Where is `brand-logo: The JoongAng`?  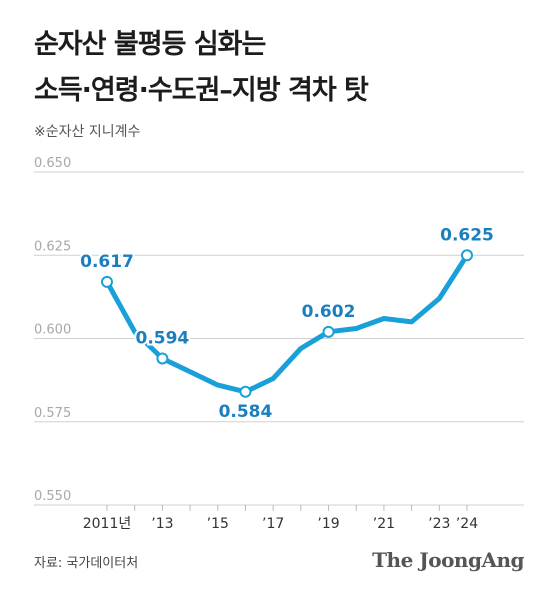
brand-logo: The JoongAng is located at coordinates (448, 560).